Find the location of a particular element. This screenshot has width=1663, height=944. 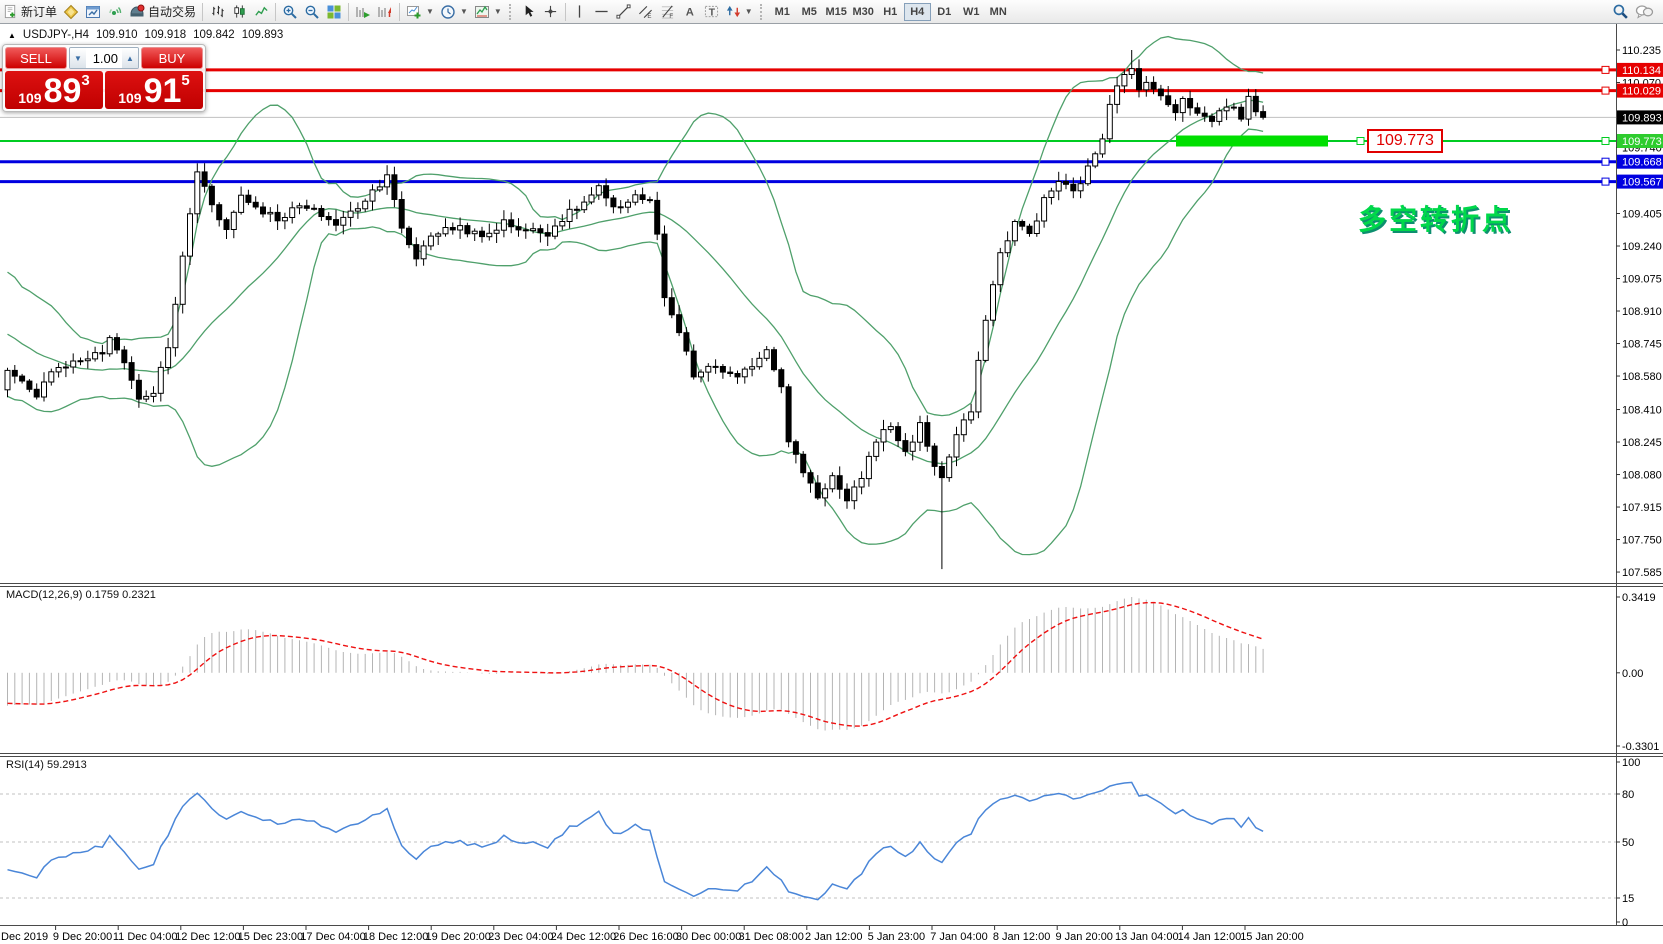

timeframe-d1: D1 is located at coordinates (944, 12).